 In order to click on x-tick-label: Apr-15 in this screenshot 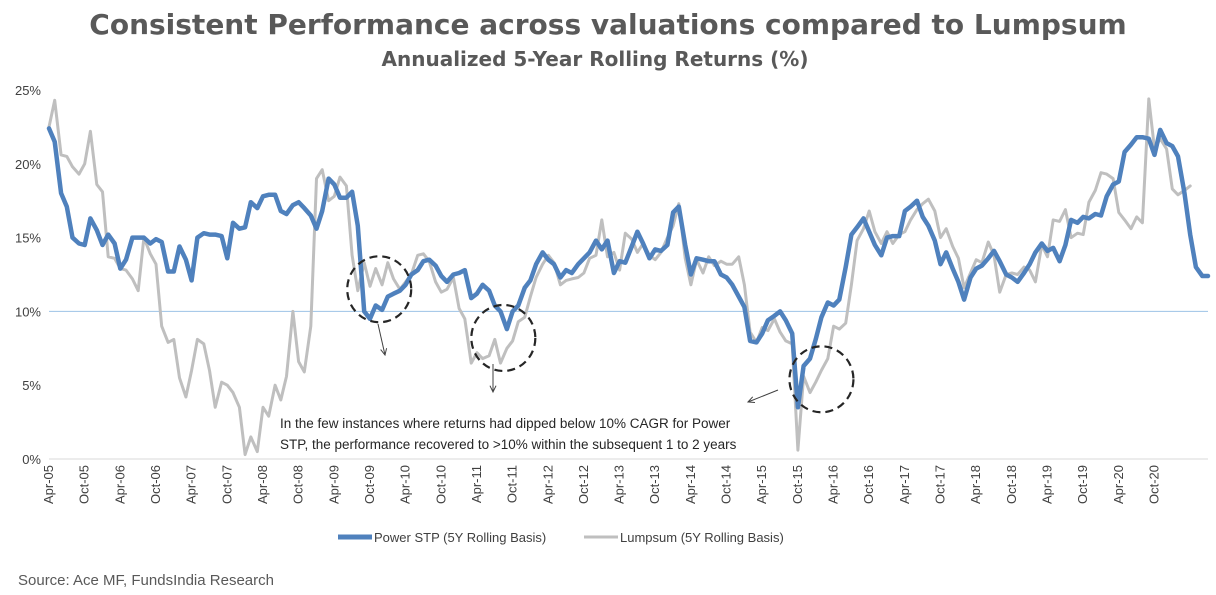, I will do `click(761, 484)`.